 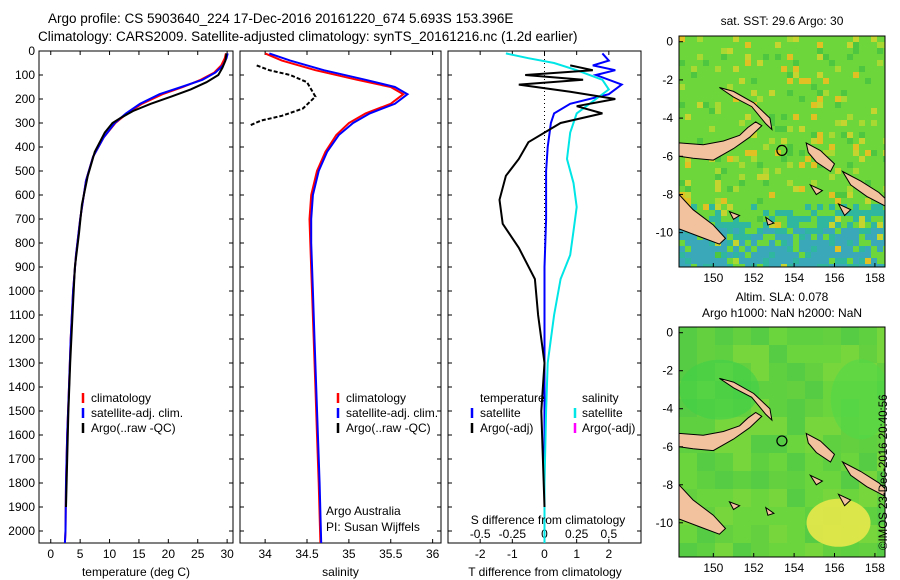 I want to click on series-line-argo-raw-qc-, so click(x=146, y=280).